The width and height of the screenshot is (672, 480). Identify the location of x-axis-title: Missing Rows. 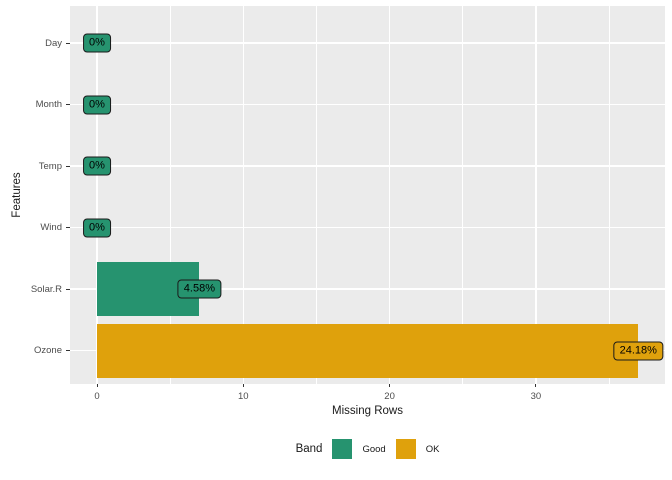
(367, 411).